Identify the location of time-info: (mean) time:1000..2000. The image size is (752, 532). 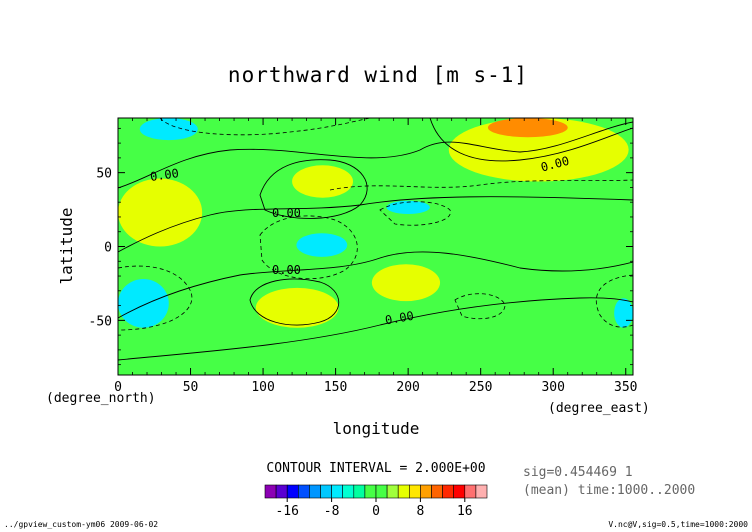
(609, 490).